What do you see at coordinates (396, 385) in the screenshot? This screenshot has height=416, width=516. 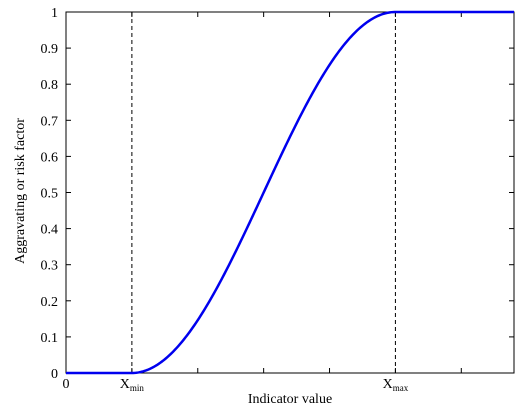 I see `x-tick-label: Xmax` at bounding box center [396, 385].